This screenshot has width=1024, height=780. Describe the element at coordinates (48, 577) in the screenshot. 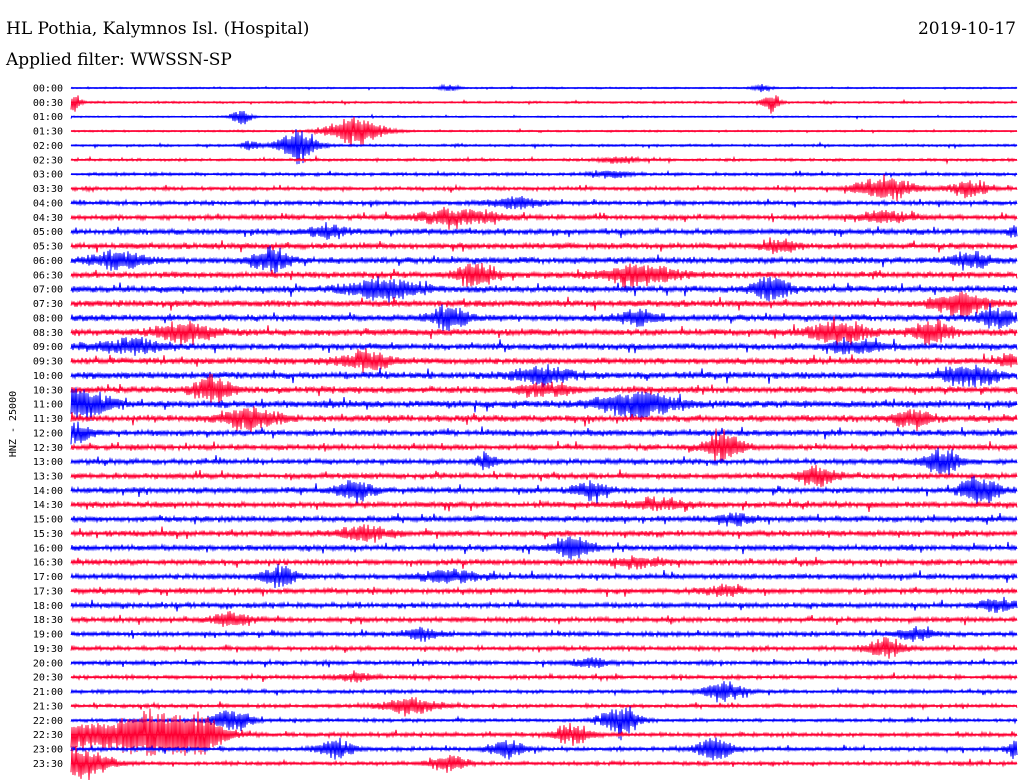

I see `time-label: 17:00` at that location.